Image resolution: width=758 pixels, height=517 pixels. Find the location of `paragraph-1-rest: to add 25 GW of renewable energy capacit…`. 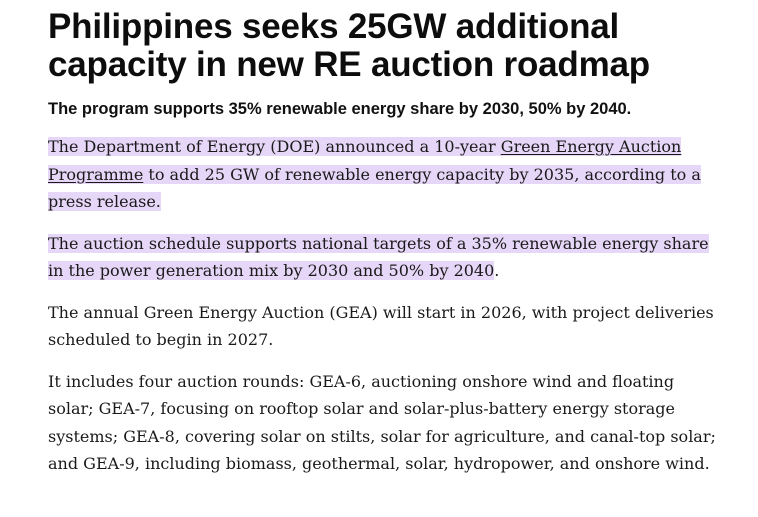

paragraph-1-rest: to add 25 GW of renewable energy capacit… is located at coordinates (374, 188).